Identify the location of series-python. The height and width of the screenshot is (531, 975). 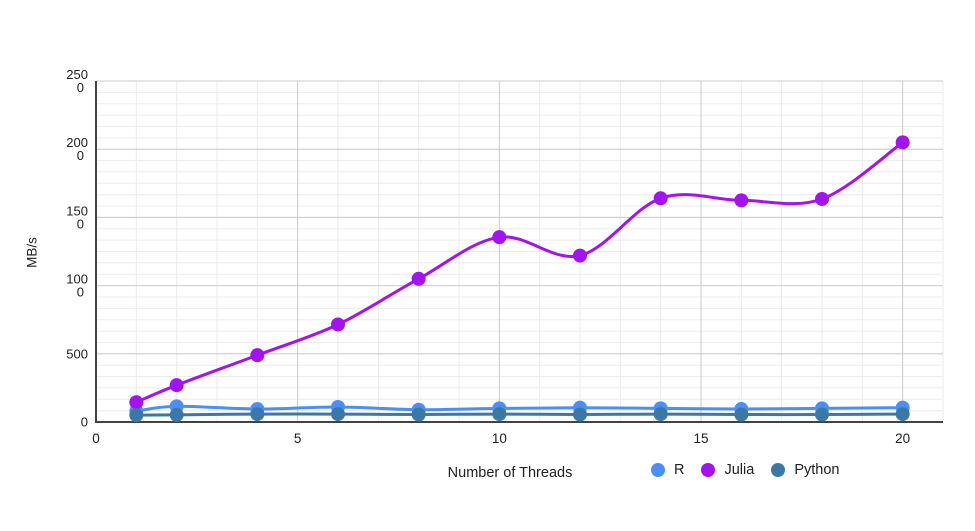
(519, 415).